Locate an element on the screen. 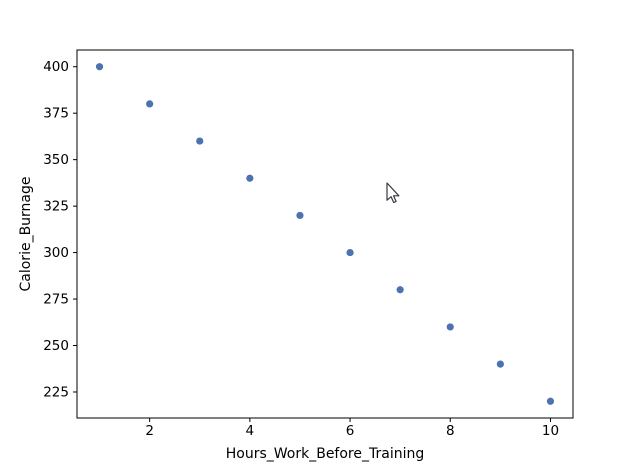  y-tick-label: 300 is located at coordinates (56, 253).